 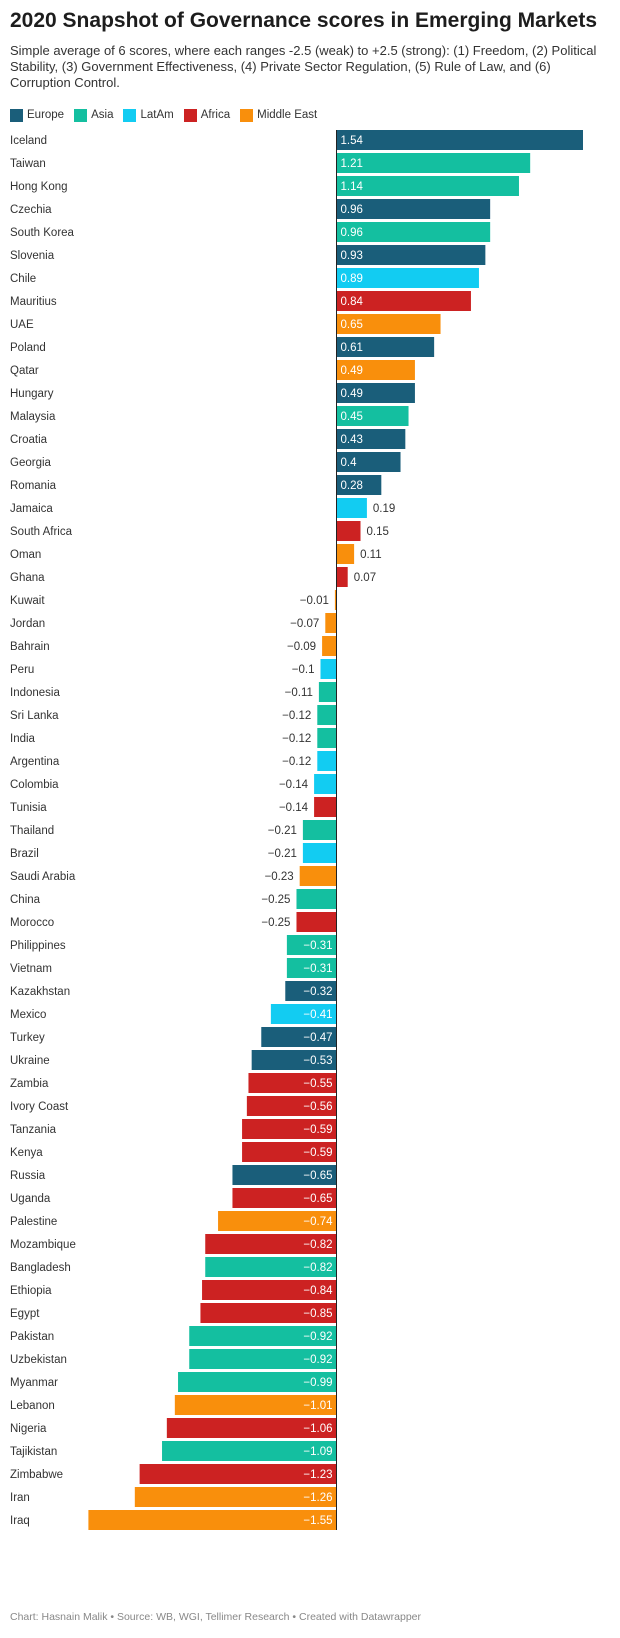 I want to click on bar-nigeria, so click(x=251, y=1428).